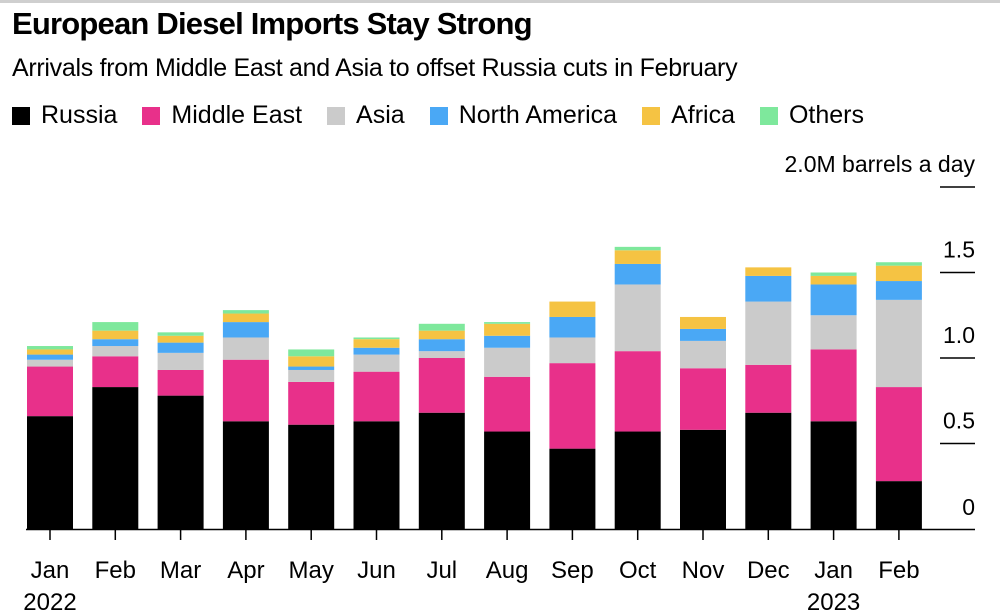 The image size is (1000, 615). Describe the element at coordinates (500, 1) in the screenshot. I see `top-border` at that location.